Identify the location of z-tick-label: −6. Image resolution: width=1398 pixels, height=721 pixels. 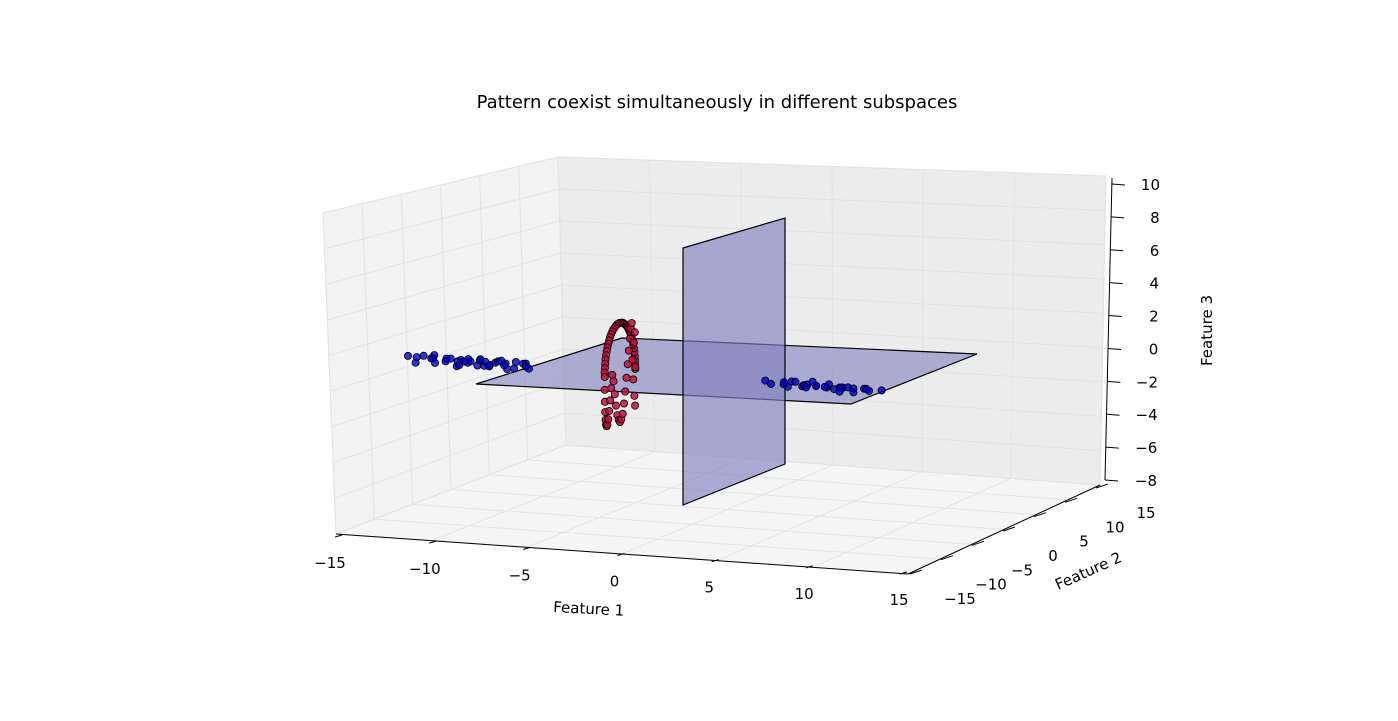
(1146, 448).